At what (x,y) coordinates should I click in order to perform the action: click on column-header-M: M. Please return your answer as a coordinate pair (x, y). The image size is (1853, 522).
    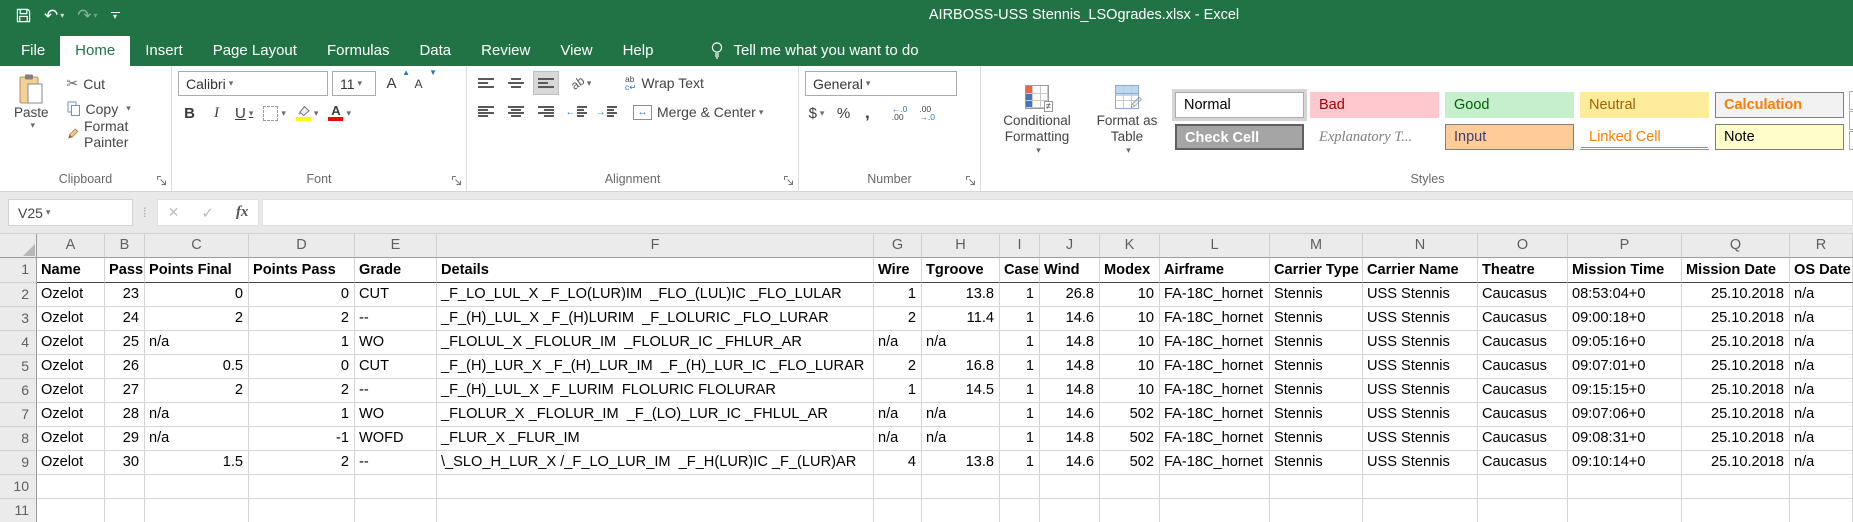
    Looking at the image, I should click on (1316, 246).